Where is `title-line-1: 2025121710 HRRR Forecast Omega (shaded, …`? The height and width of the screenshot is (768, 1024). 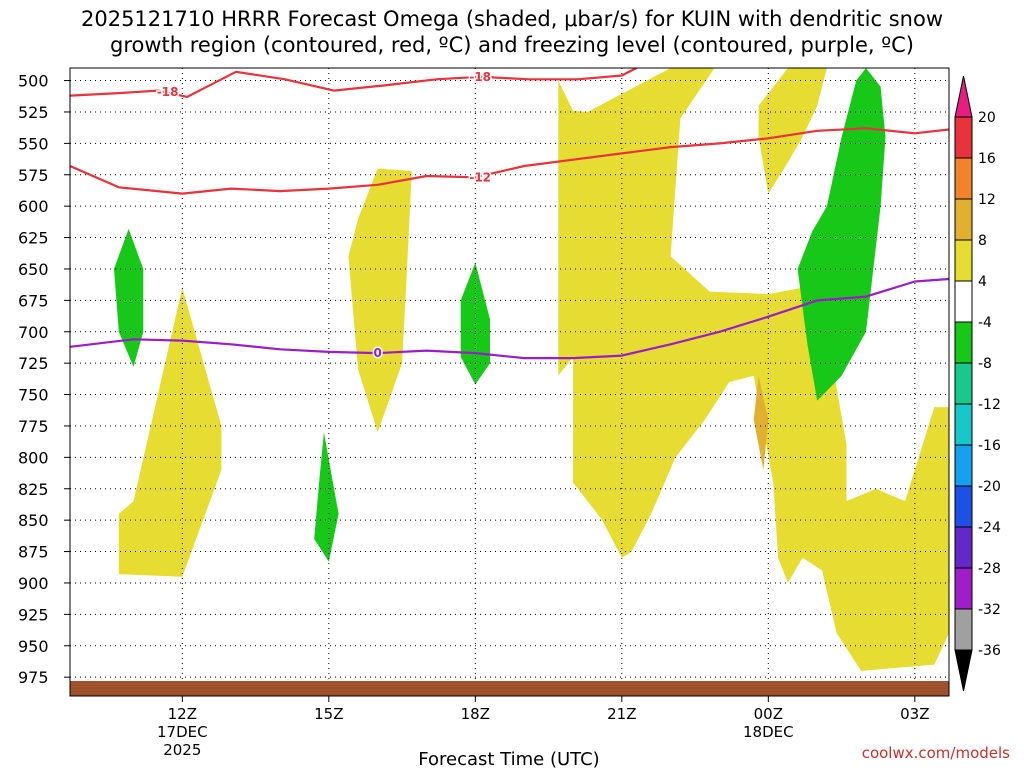 title-line-1: 2025121710 HRRR Forecast Omega (shaded, … is located at coordinates (511, 19).